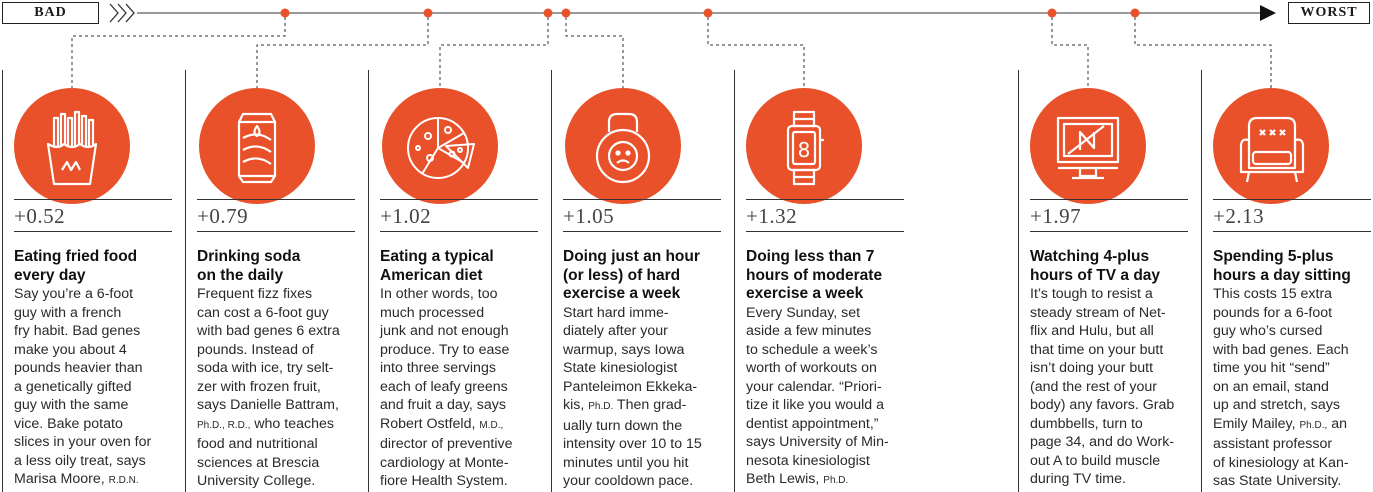 The image size is (1373, 492). Describe the element at coordinates (1268, 13) in the screenshot. I see `triangle-right-icon` at that location.